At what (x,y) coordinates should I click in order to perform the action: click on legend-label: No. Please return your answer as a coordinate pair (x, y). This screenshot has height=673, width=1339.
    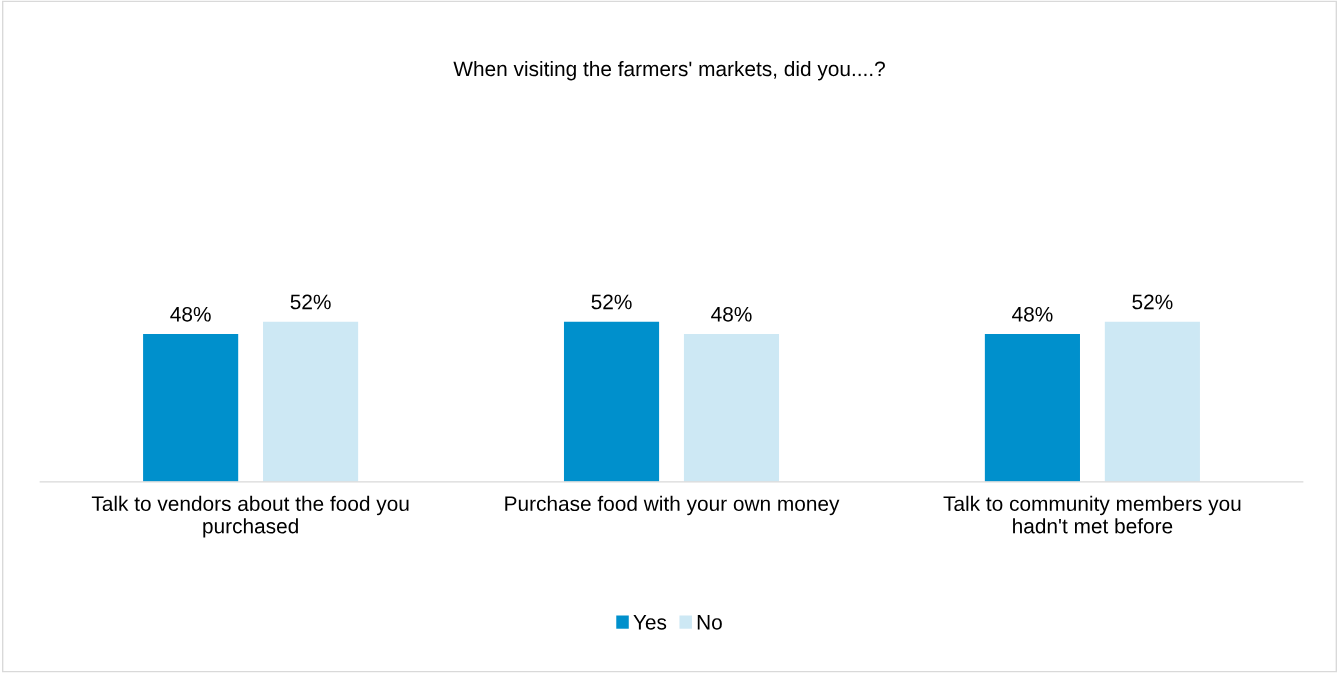
    Looking at the image, I should click on (709, 622).